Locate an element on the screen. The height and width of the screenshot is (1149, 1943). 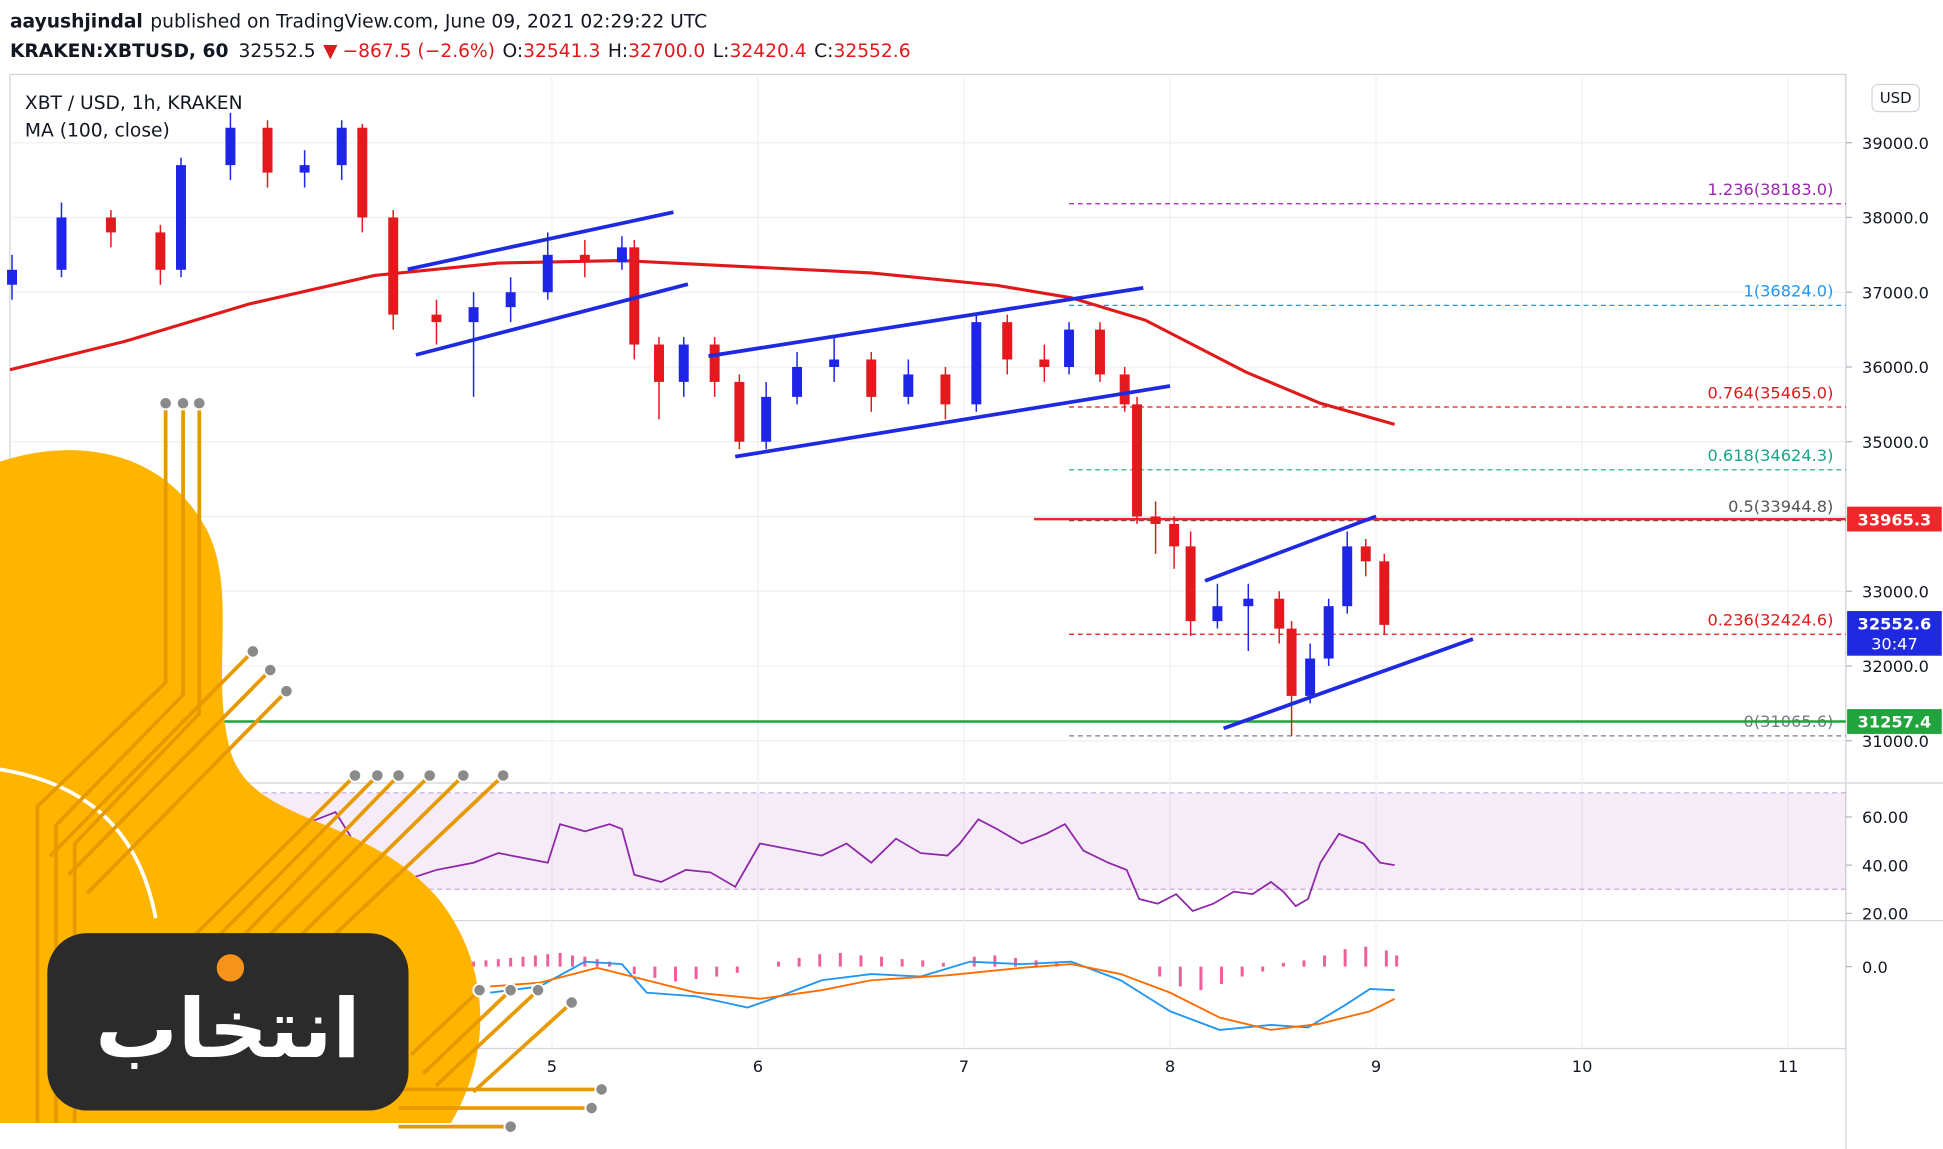
legend-title: XBT / USD, 1h, KRAKEN is located at coordinates (134, 103).